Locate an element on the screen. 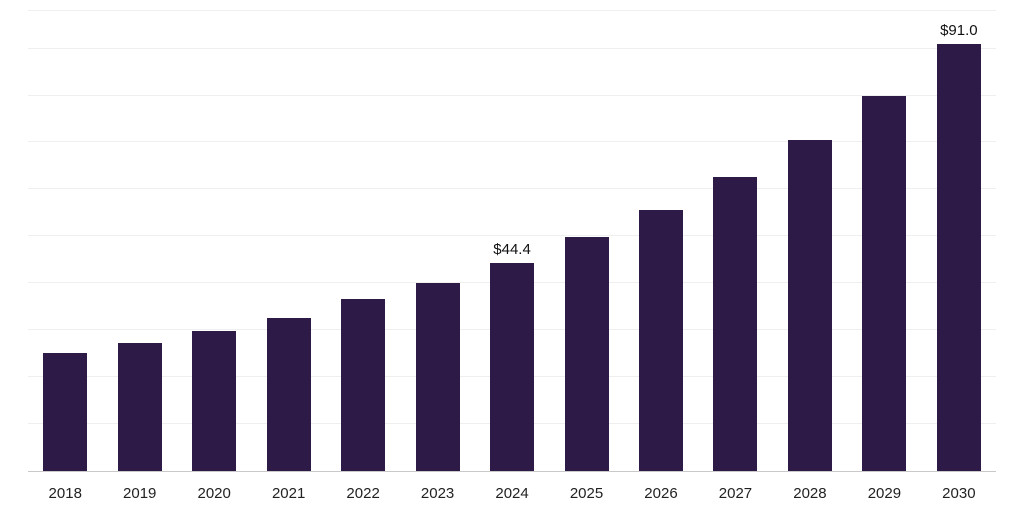  x-tick-label: 2024 is located at coordinates (512, 493).